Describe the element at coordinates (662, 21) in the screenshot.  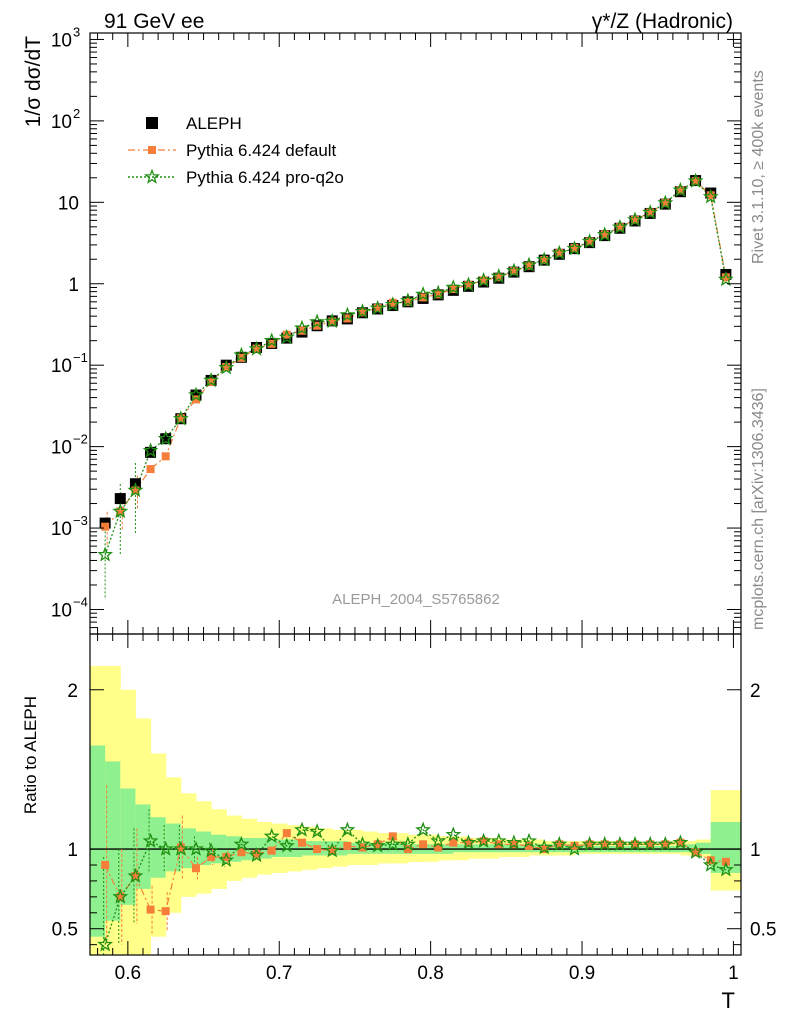
I see `header-right-label: γ*/Z (Hadronic)` at that location.